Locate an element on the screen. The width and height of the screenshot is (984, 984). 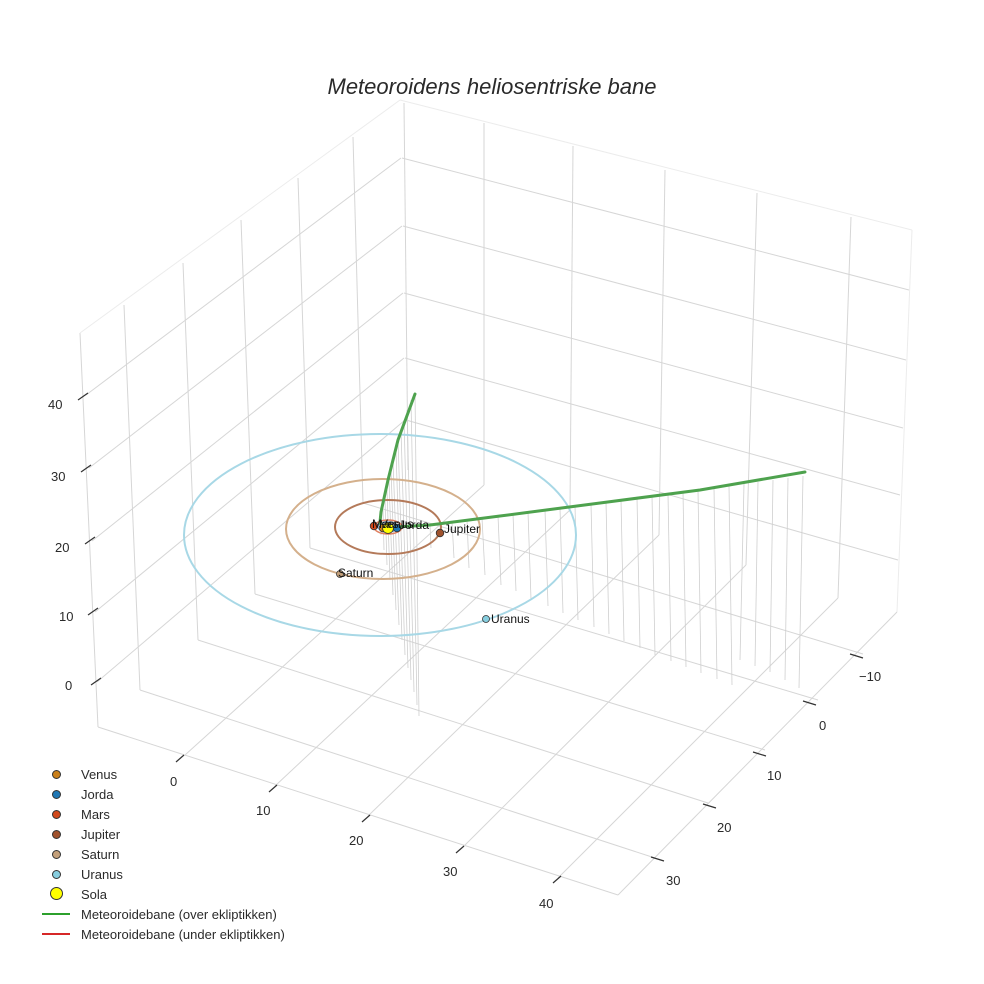
jupiter-label: Jupiter is located at coordinates (462, 529).